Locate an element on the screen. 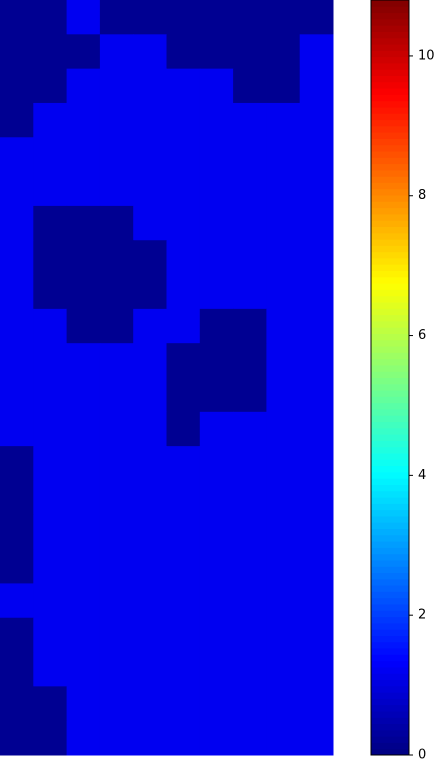 The height and width of the screenshot is (763, 436). colorbar-frame is located at coordinates (390, 378).